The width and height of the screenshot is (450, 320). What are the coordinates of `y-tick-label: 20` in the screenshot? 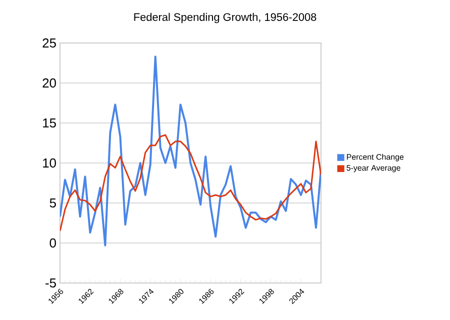 It's located at (49, 83).